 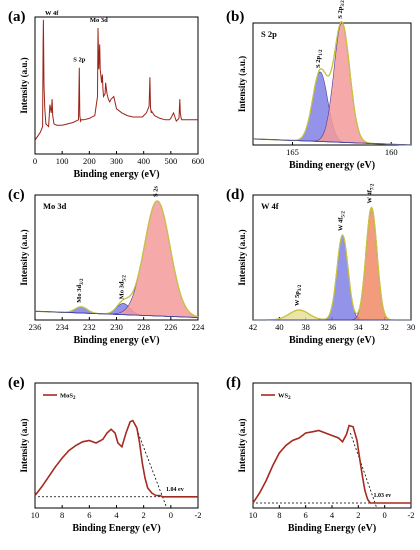 What do you see at coordinates (116, 327) in the screenshot?
I see `x-tick-label: 230` at bounding box center [116, 327].